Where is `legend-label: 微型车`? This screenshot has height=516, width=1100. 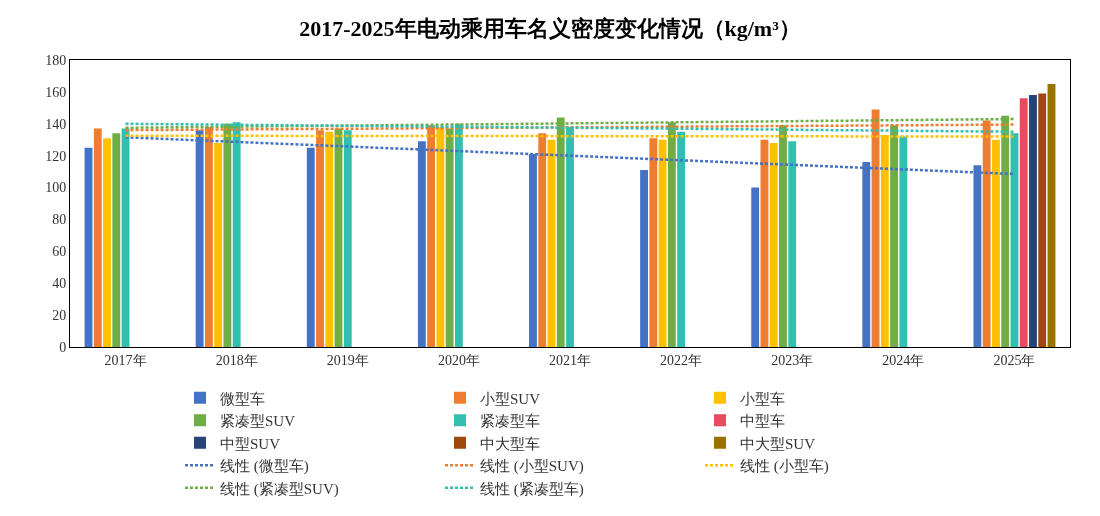 legend-label: 微型车 is located at coordinates (242, 398).